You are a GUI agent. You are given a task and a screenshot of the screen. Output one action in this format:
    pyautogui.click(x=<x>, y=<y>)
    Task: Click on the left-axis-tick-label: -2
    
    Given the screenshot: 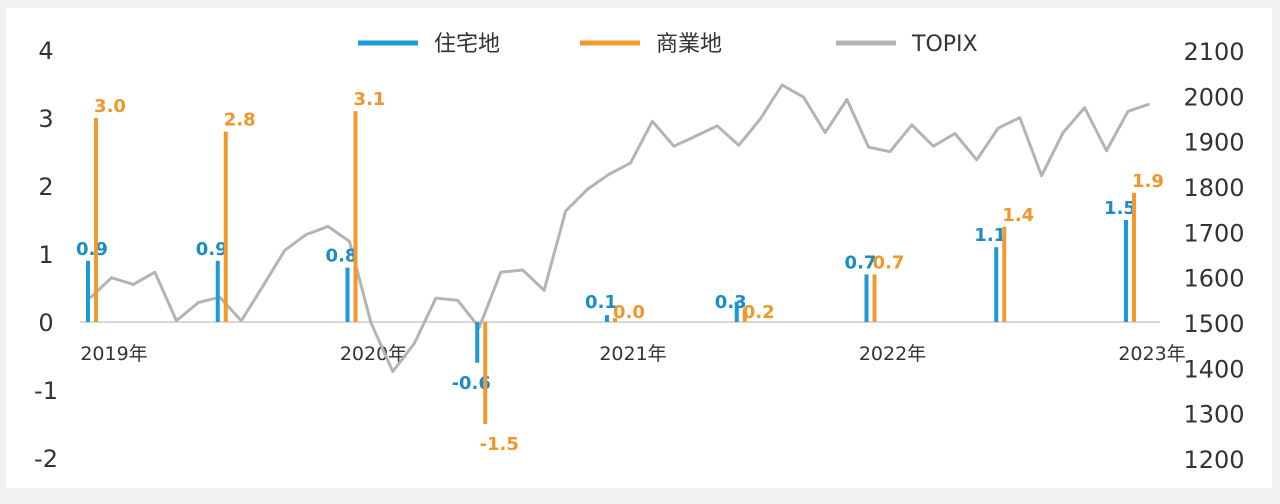 What is the action you would take?
    pyautogui.click(x=46, y=459)
    